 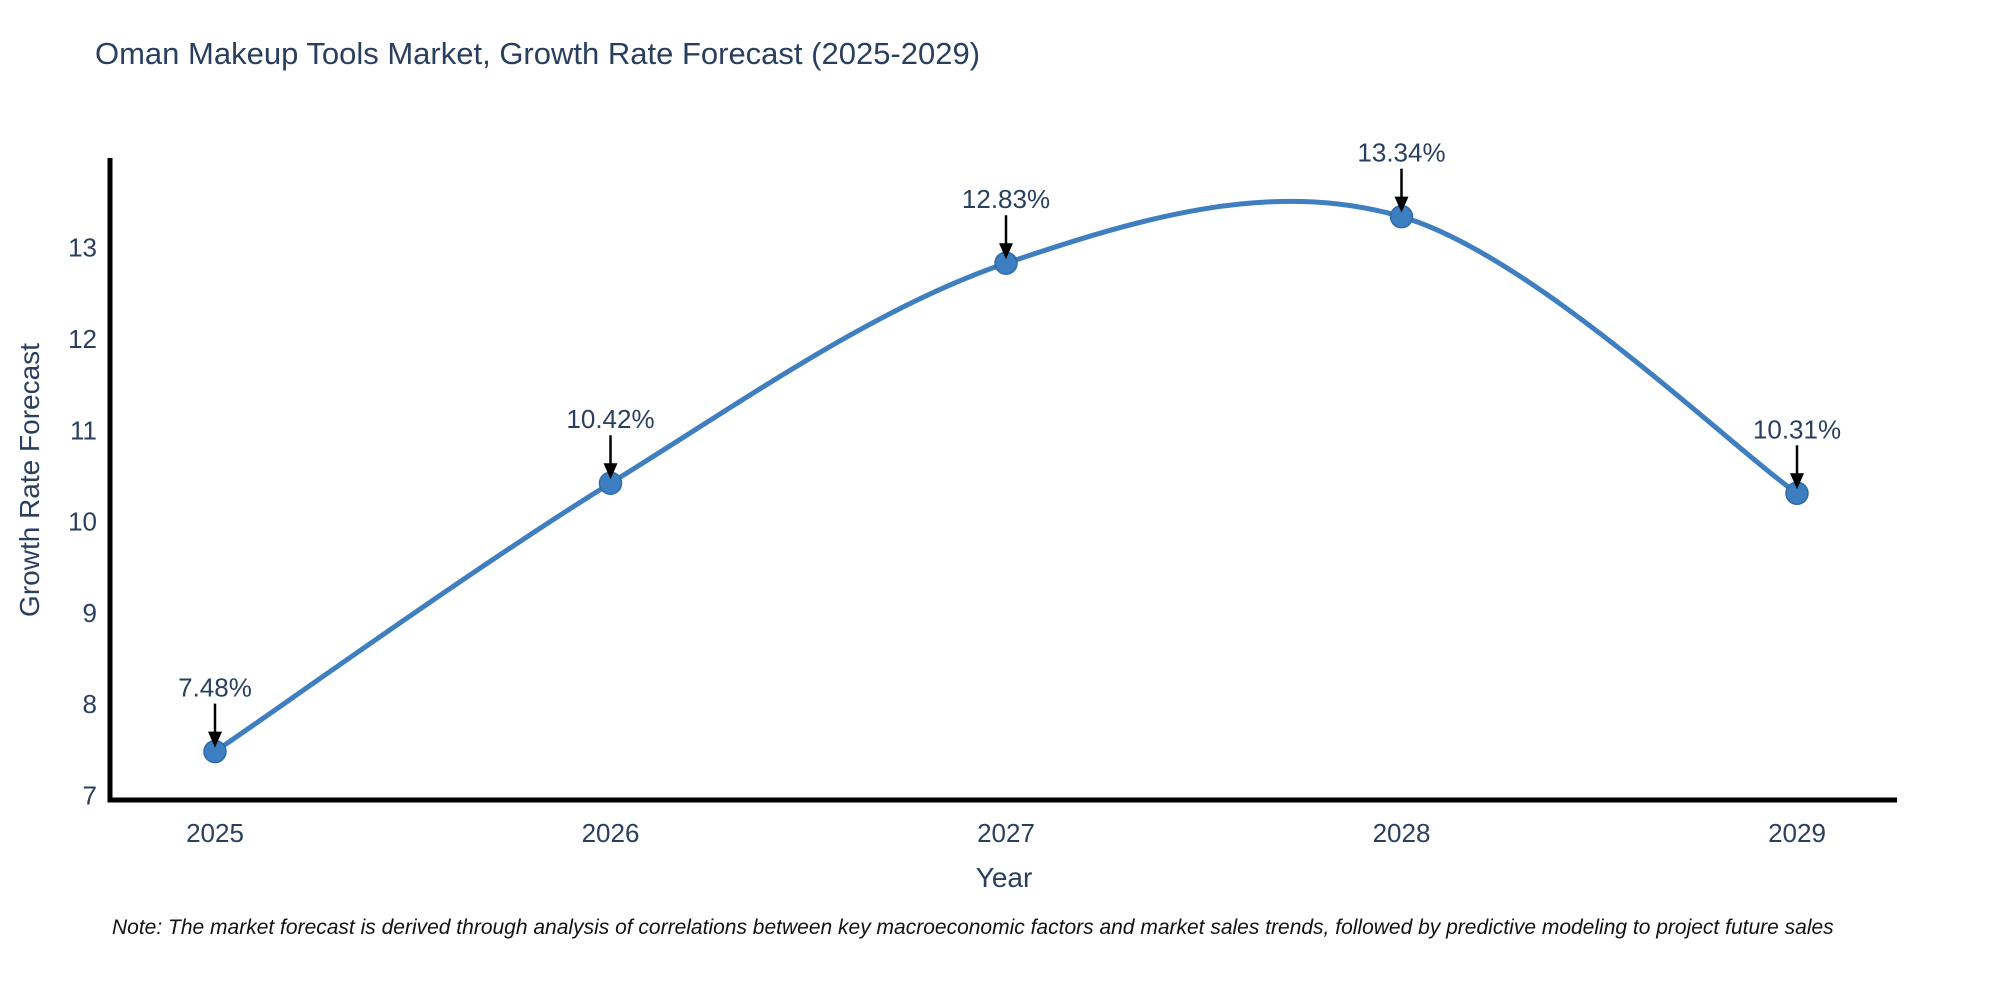 What do you see at coordinates (90, 795) in the screenshot?
I see `y-tick-label: 7` at bounding box center [90, 795].